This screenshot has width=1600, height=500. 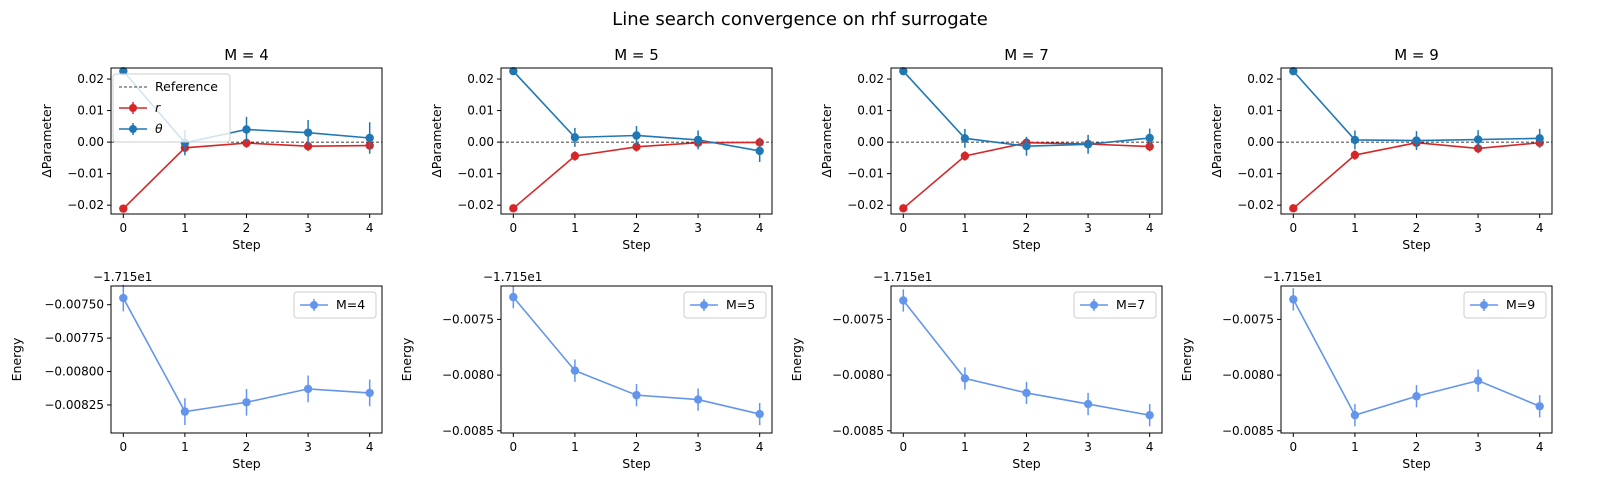 What do you see at coordinates (246, 55) in the screenshot?
I see `subplot-title: M = 4` at bounding box center [246, 55].